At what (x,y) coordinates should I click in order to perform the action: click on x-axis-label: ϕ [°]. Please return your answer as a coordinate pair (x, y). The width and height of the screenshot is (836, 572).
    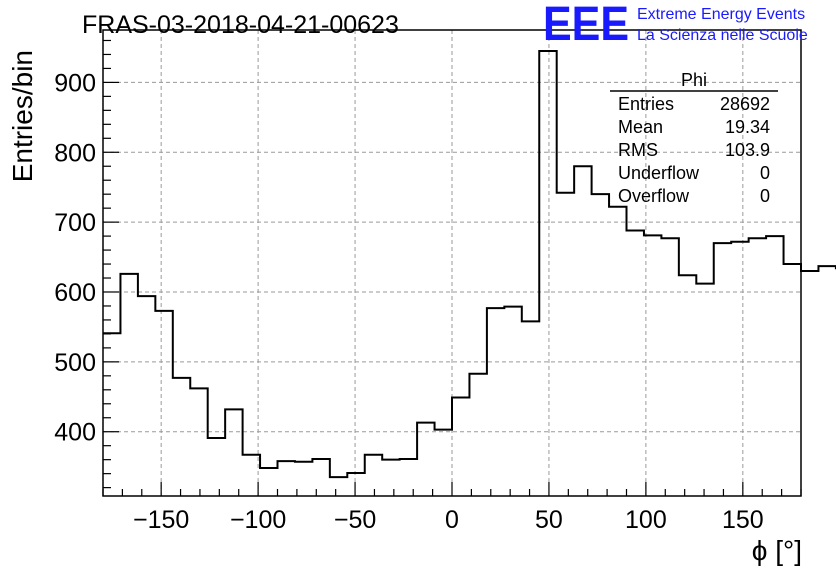
    Looking at the image, I should click on (777, 550).